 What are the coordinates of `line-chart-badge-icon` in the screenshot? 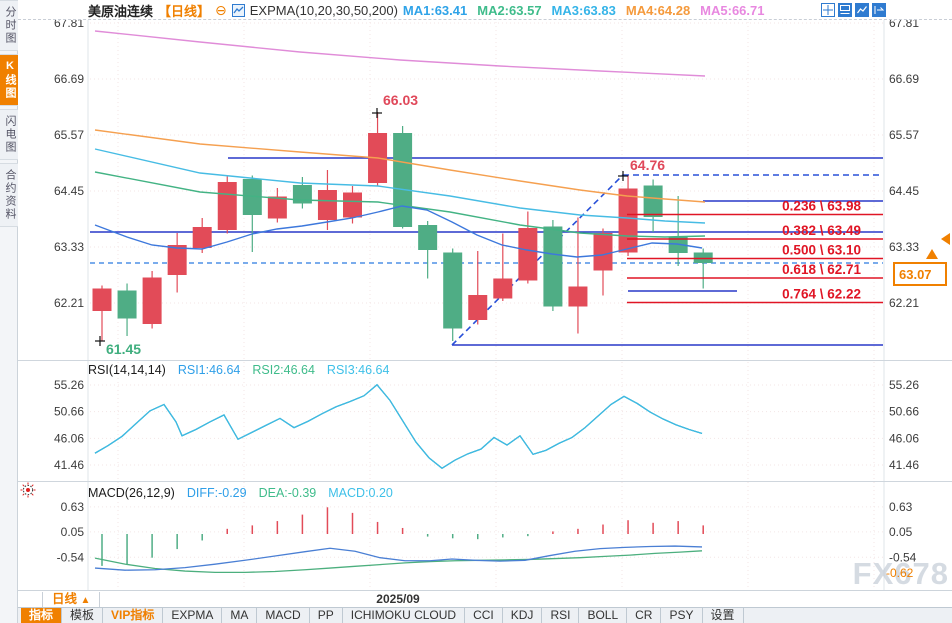 It's located at (238, 10).